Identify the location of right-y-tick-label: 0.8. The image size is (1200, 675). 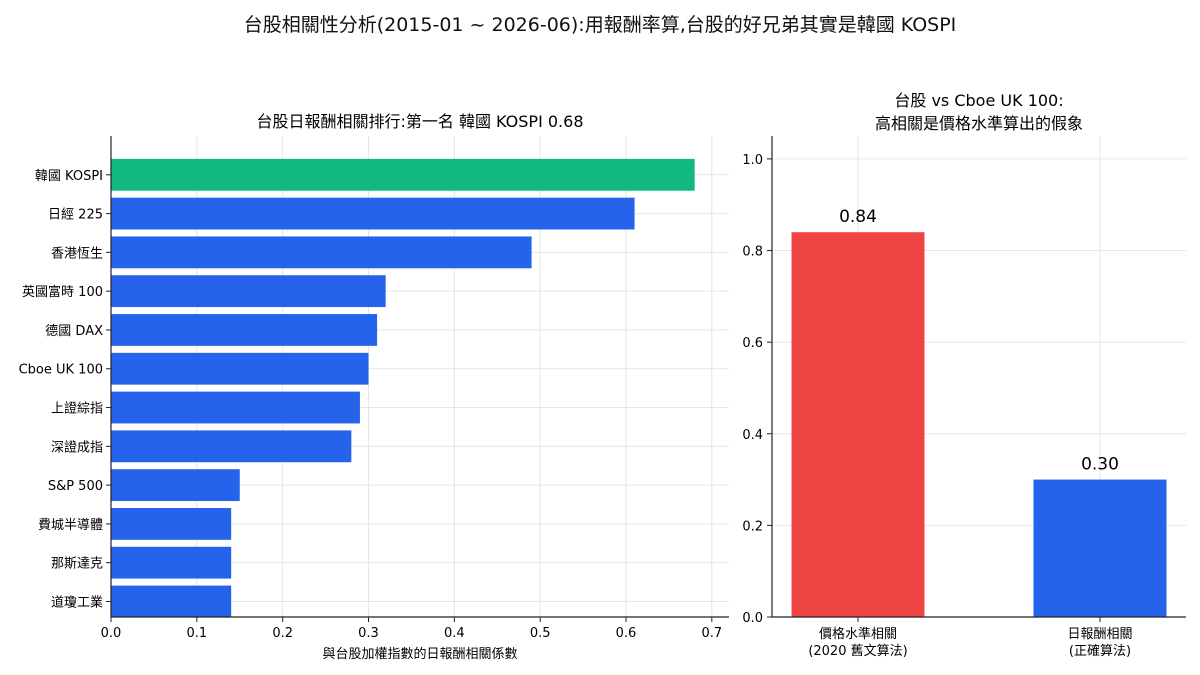
(752, 252).